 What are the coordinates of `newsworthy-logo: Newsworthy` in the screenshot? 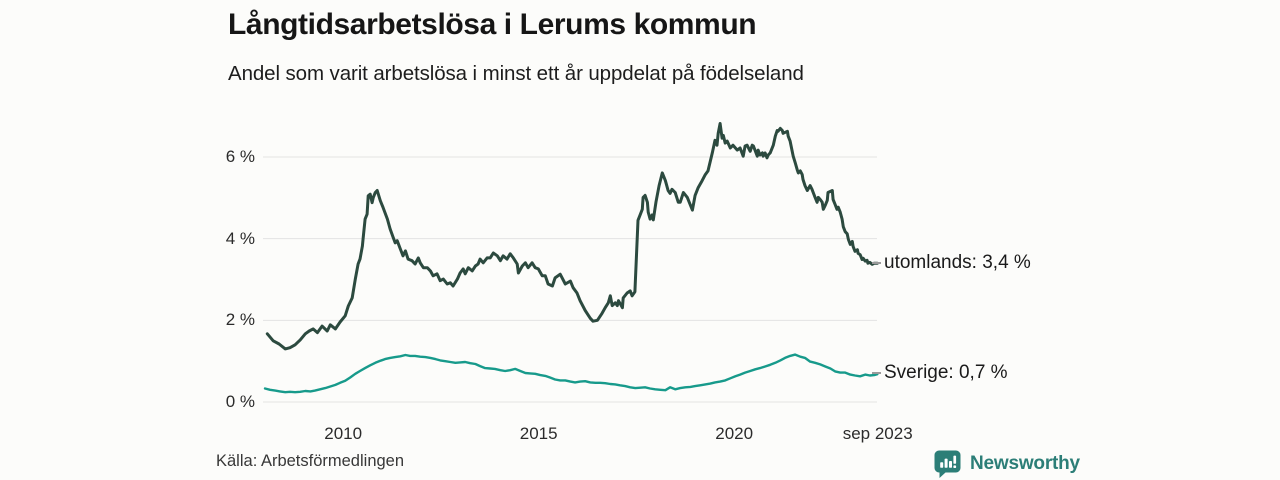 It's located at (1006, 464).